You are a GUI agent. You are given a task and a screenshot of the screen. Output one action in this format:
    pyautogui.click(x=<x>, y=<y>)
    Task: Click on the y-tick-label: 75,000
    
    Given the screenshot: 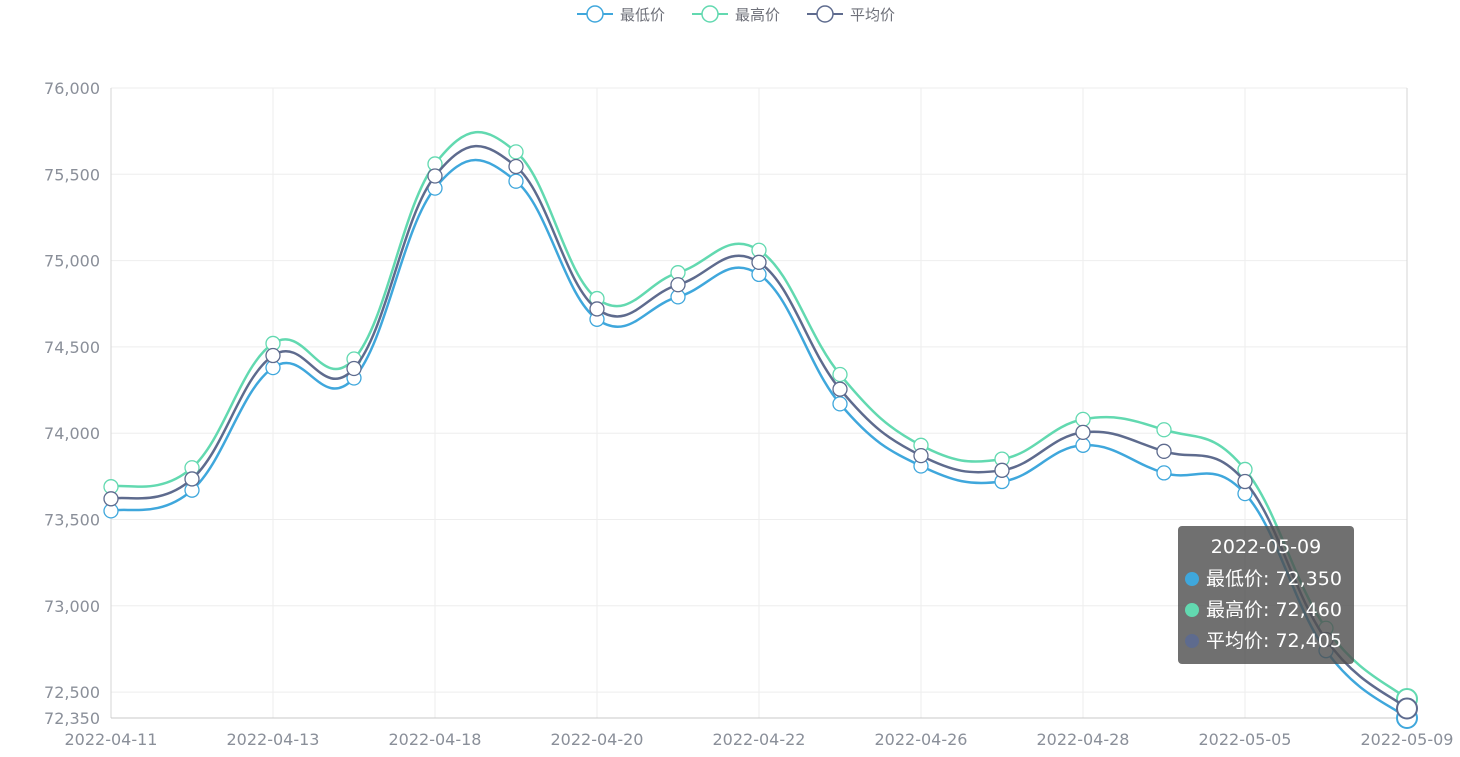 What is the action you would take?
    pyautogui.click(x=72, y=261)
    